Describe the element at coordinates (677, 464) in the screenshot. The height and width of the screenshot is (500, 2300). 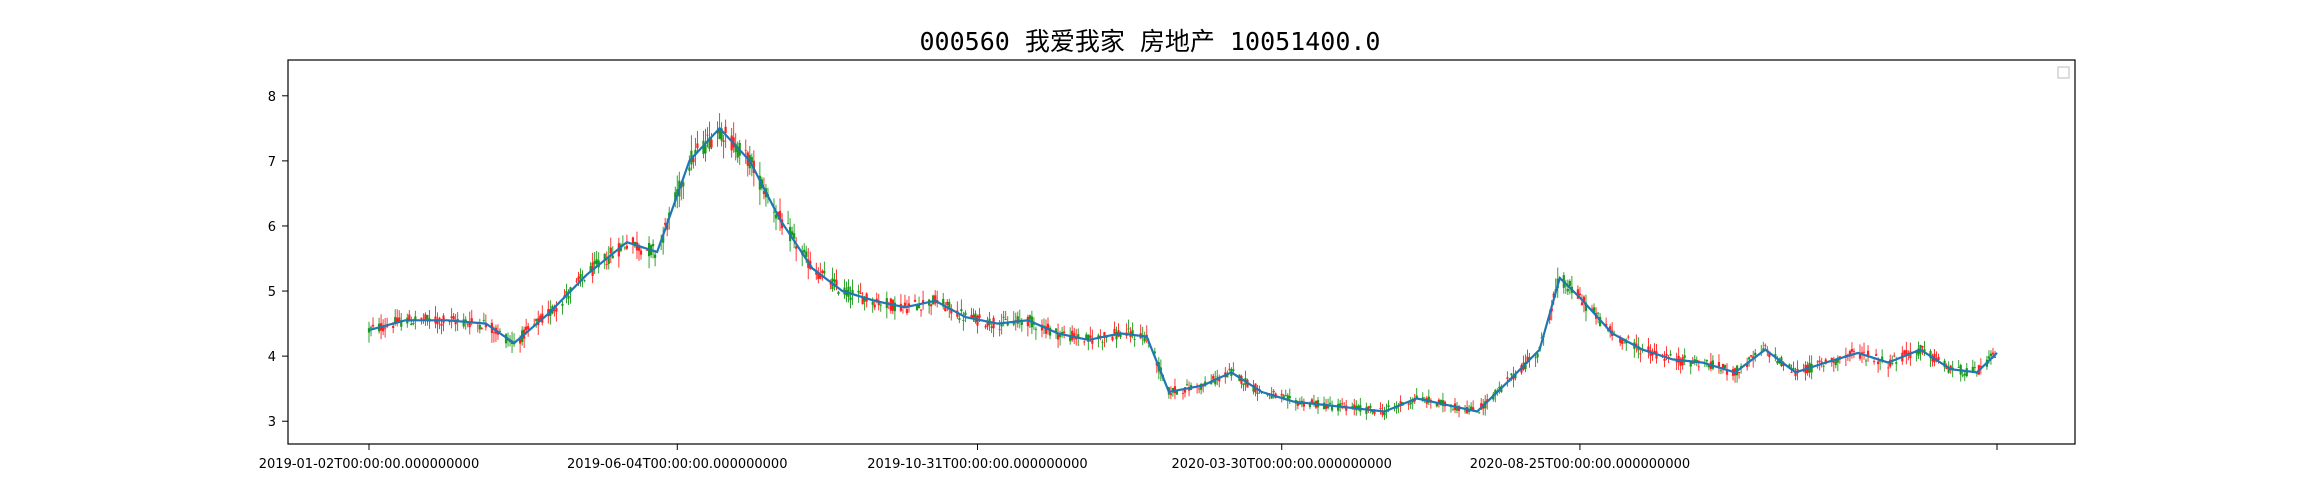
I see `x-tick-label: 2019-06-04T00:00:00.000000000` at that location.